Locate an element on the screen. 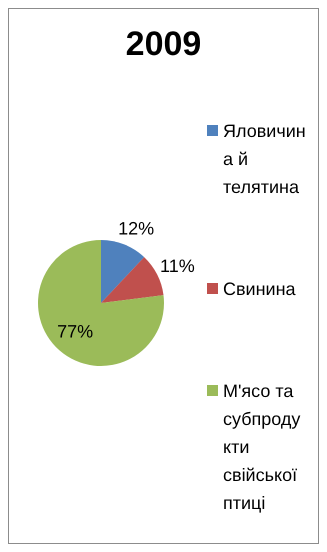 The image size is (327, 552). legend-label: М'ясо та субпродукти свійської птиці is located at coordinates (262, 447).